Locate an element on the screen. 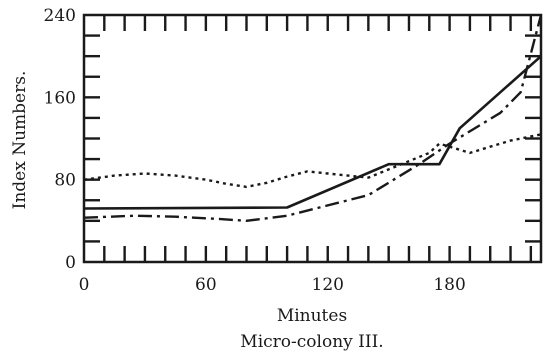 The width and height of the screenshot is (545, 357). x-tick-label: 180 is located at coordinates (449, 285).